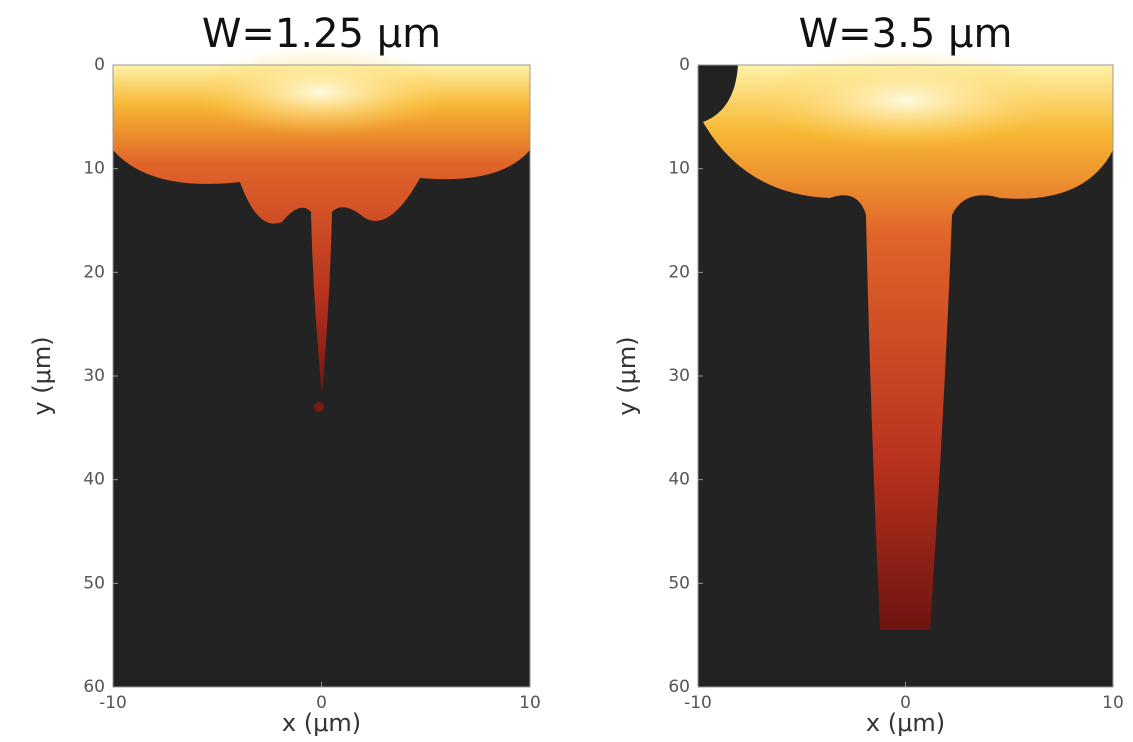  I want to click on chart-title: W=1.25 μm, so click(321, 34).